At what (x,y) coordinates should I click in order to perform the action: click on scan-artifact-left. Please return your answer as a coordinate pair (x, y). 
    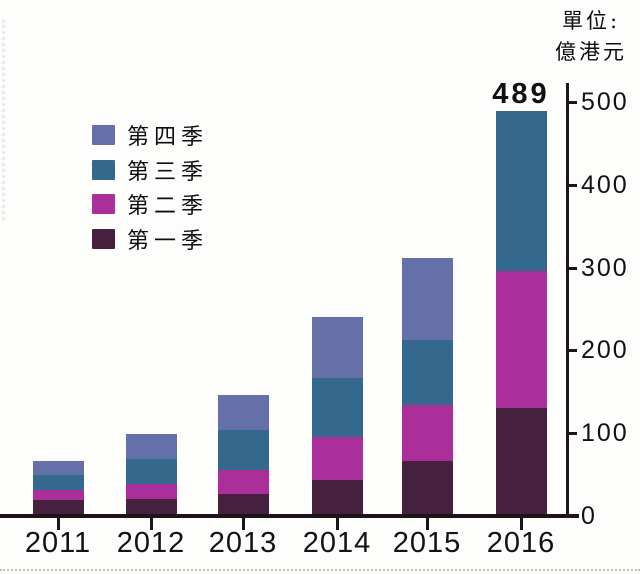
    Looking at the image, I should click on (3, 120).